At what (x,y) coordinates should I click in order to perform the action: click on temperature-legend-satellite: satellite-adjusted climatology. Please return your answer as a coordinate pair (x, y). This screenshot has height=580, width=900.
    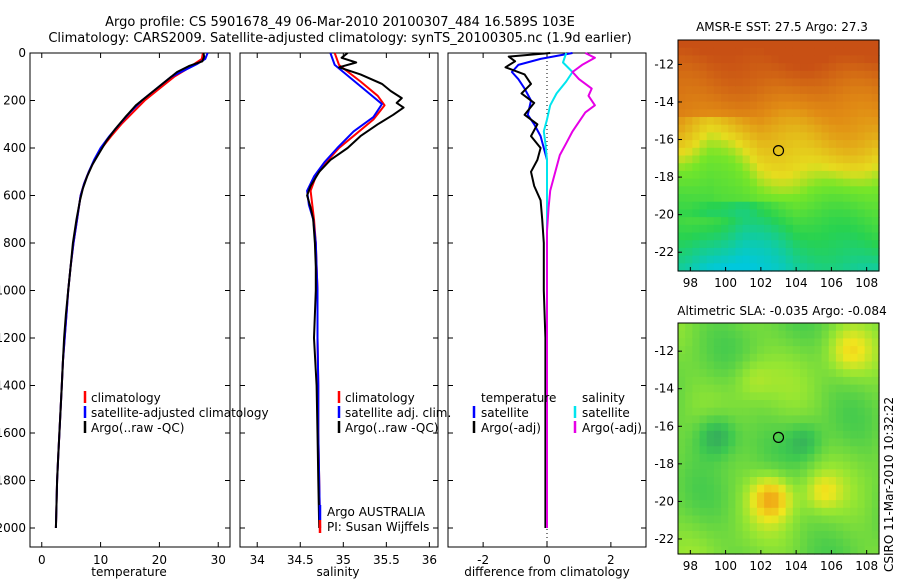
    Looking at the image, I should click on (180, 413).